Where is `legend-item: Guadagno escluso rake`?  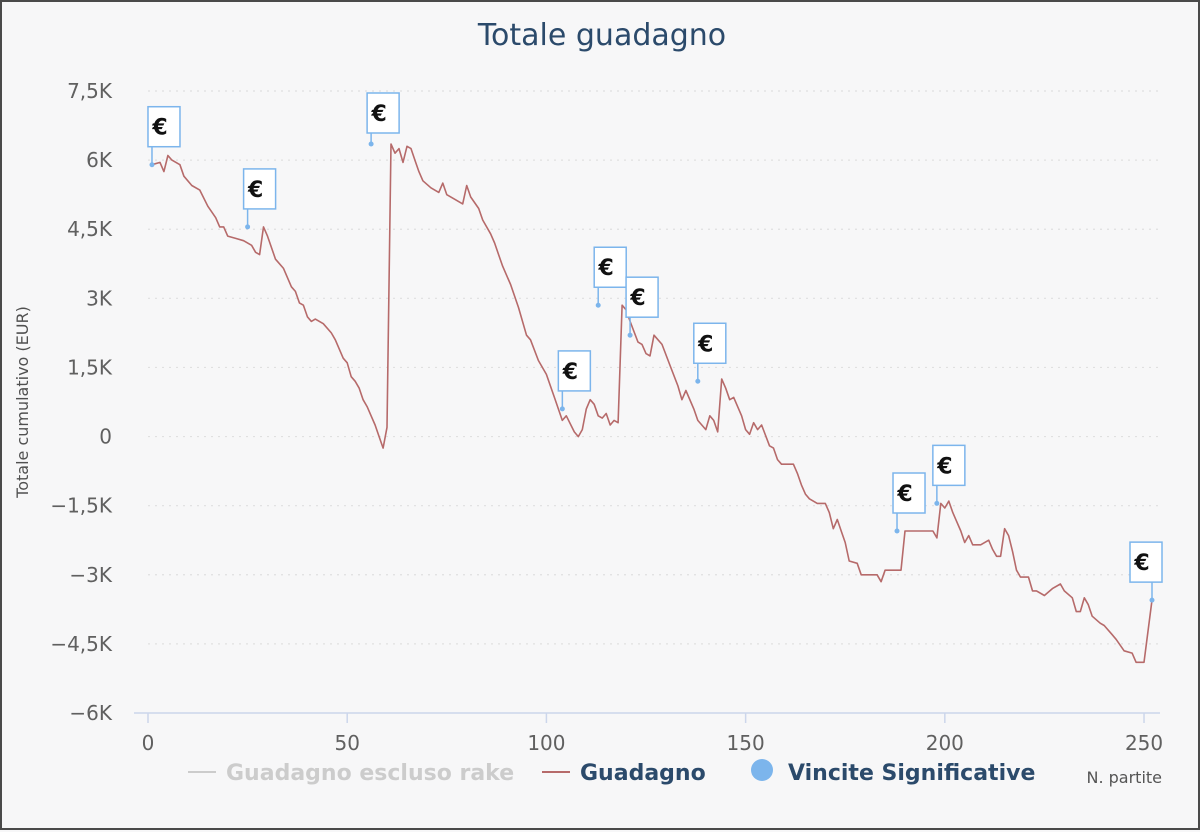 legend-item: Guadagno escluso rake is located at coordinates (351, 773).